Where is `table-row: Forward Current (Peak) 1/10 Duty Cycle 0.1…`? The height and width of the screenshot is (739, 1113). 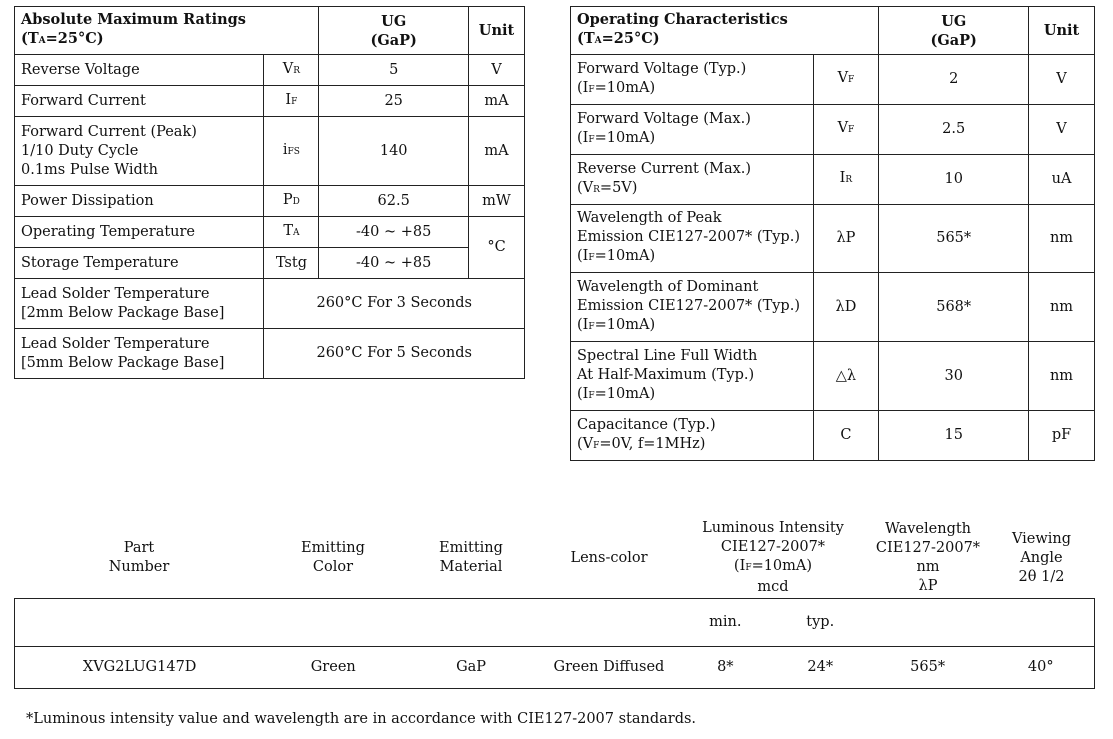 table-row: Forward Current (Peak) 1/10 Duty Cycle 0.1… is located at coordinates (269, 151).